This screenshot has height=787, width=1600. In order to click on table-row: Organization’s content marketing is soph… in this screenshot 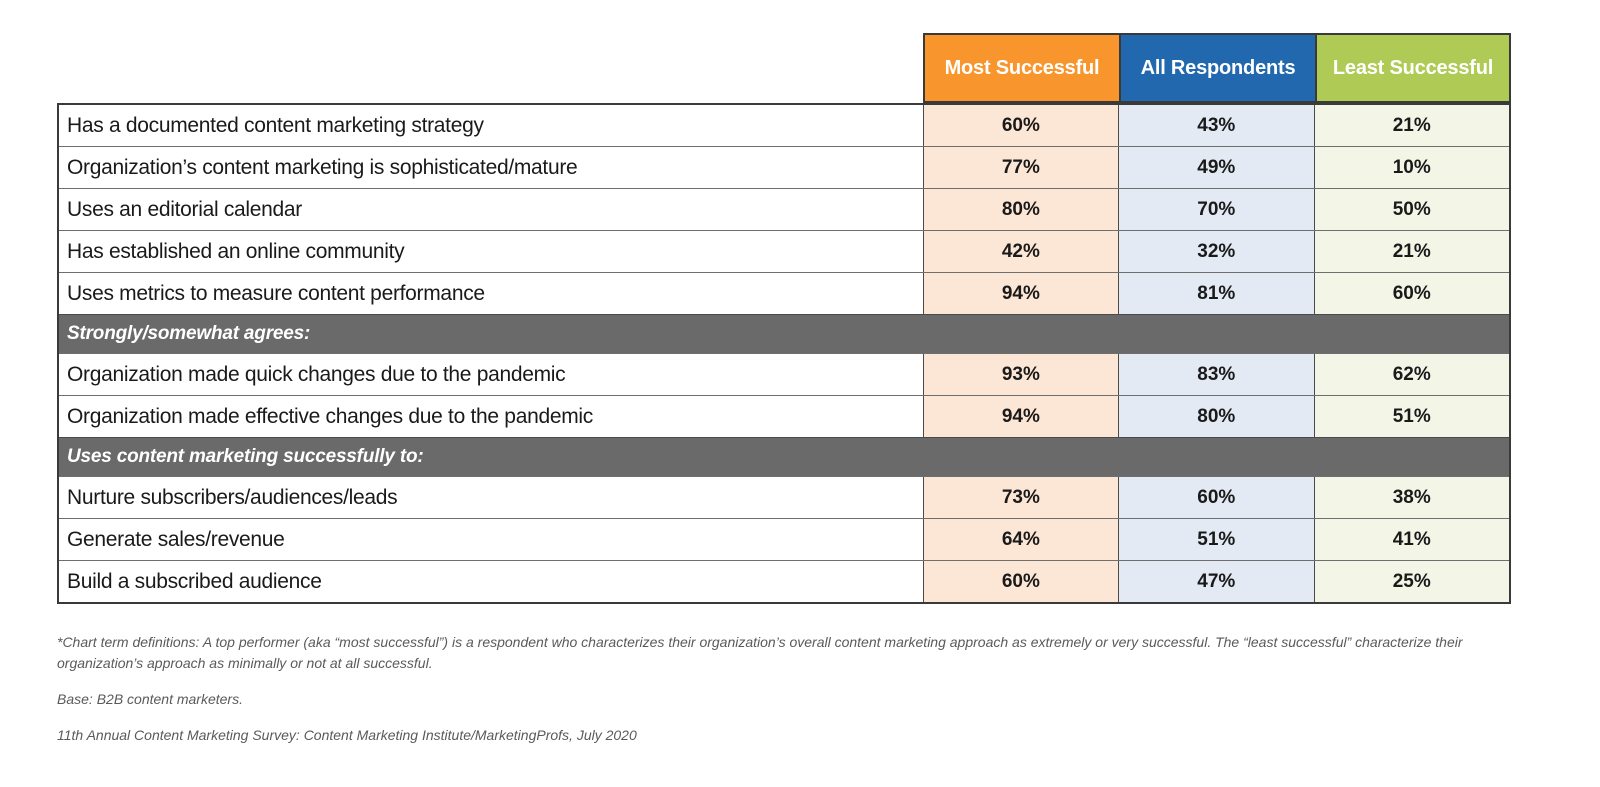, I will do `click(784, 167)`.